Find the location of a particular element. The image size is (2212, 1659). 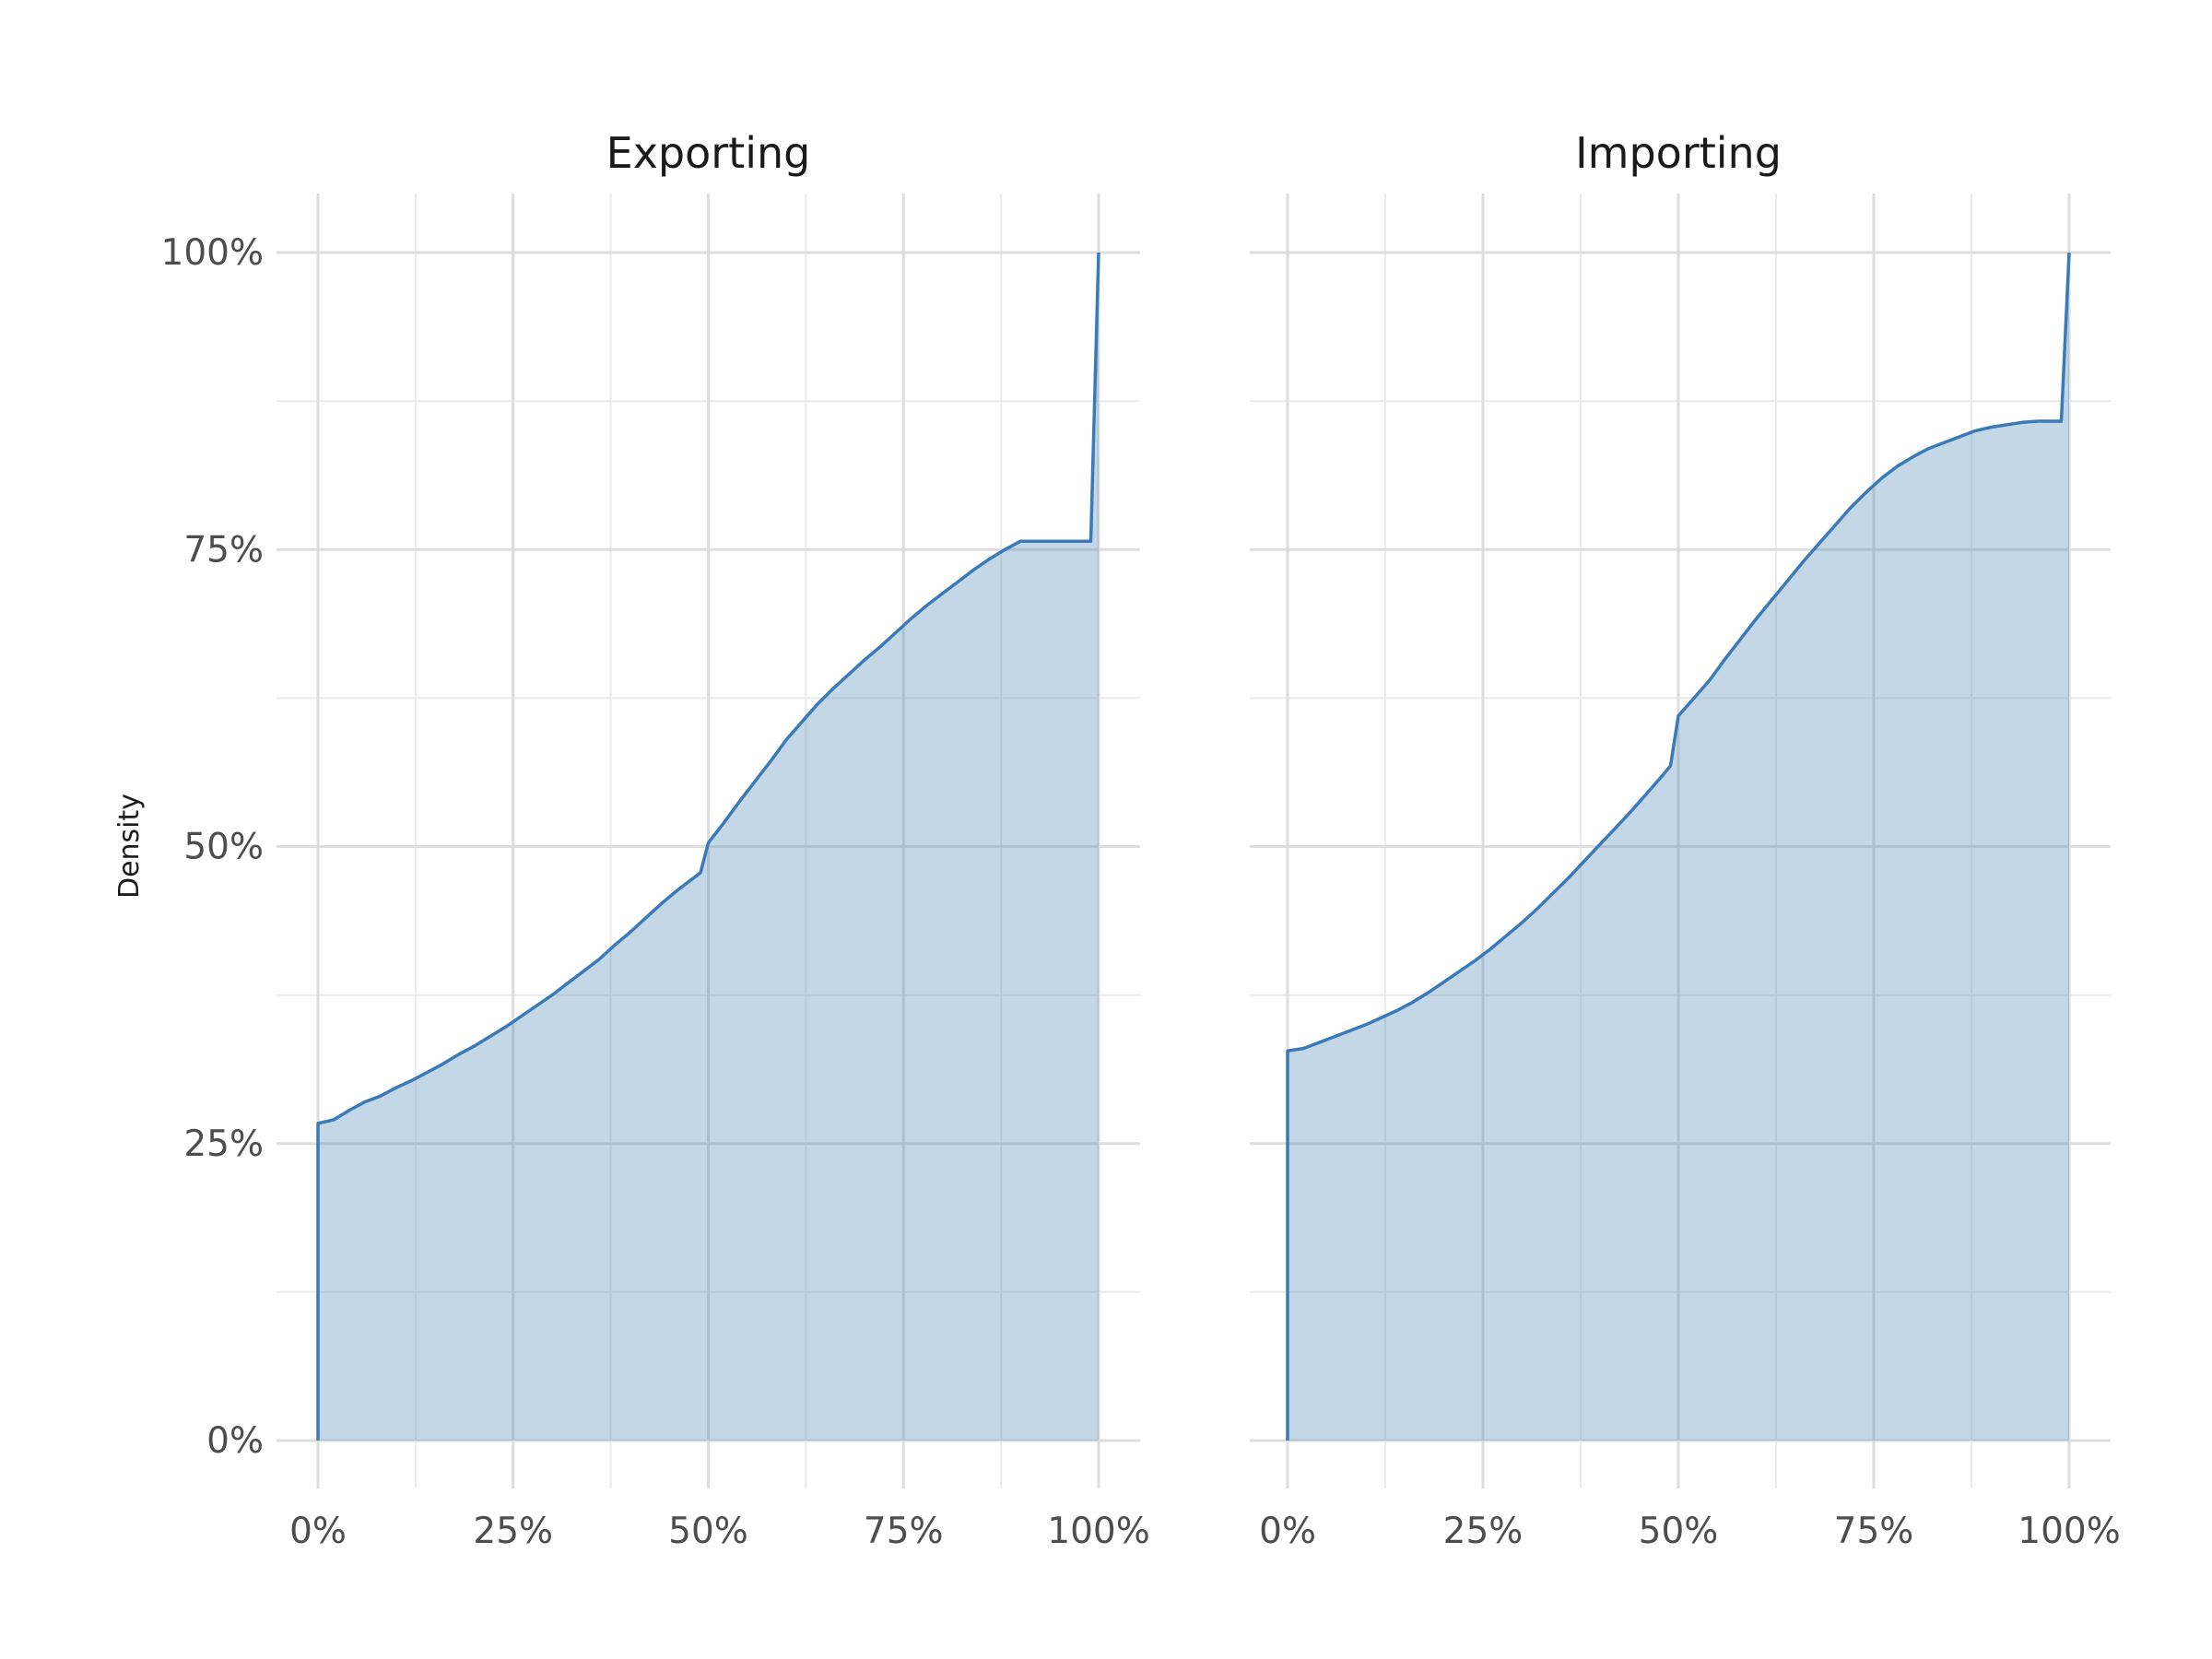

y-tick-label: 100% is located at coordinates (213, 253).